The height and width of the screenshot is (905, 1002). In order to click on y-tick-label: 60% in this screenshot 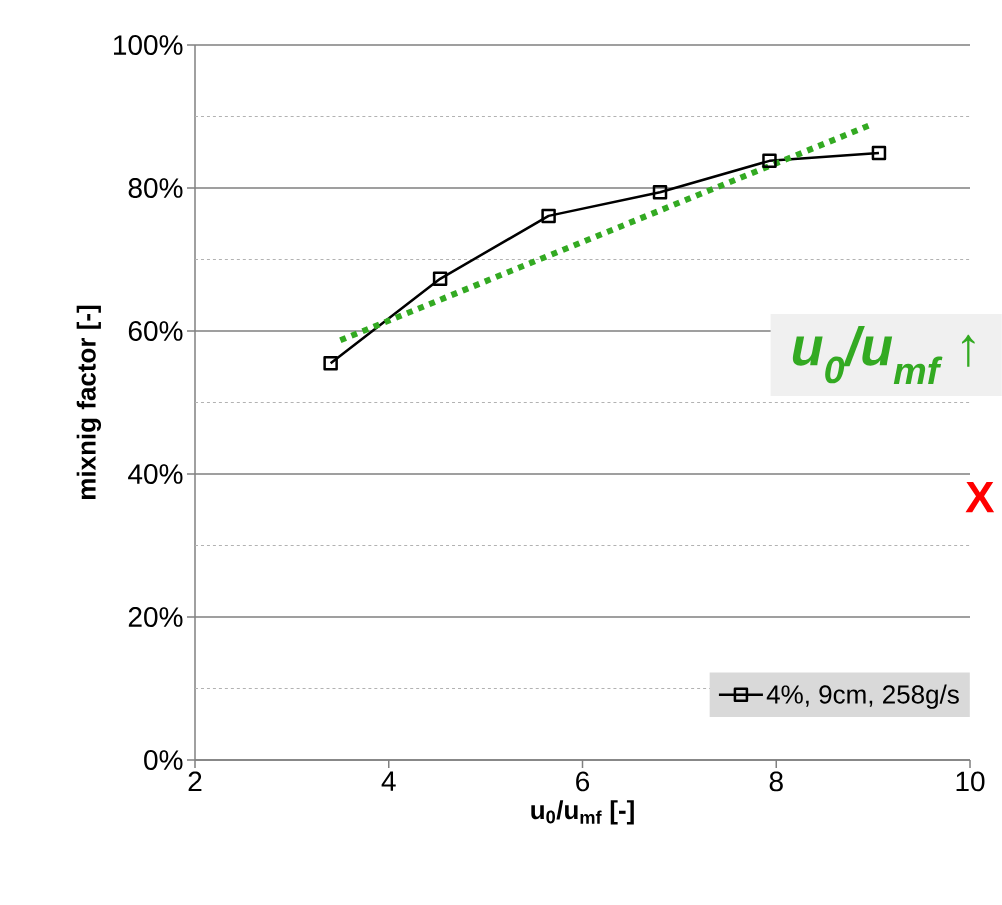, I will do `click(155, 331)`.